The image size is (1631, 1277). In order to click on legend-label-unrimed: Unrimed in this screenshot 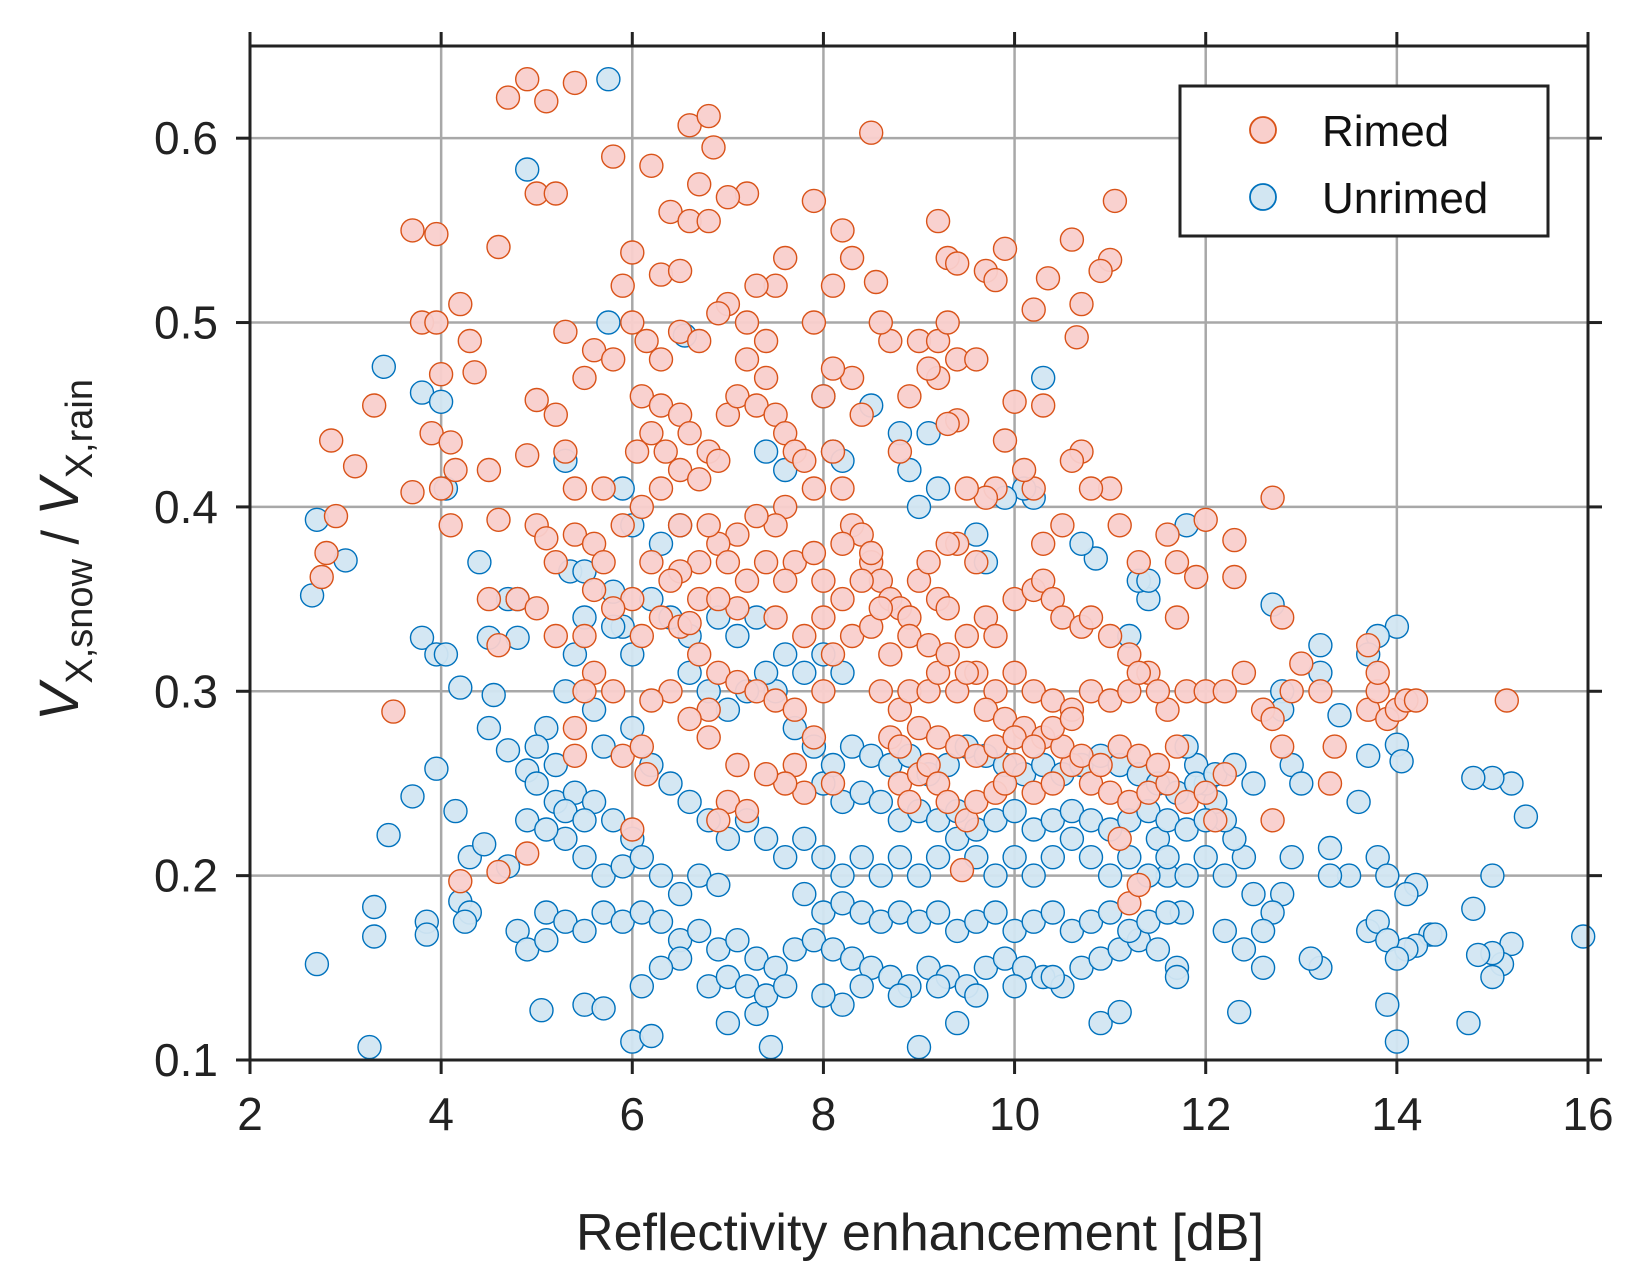, I will do `click(1405, 198)`.